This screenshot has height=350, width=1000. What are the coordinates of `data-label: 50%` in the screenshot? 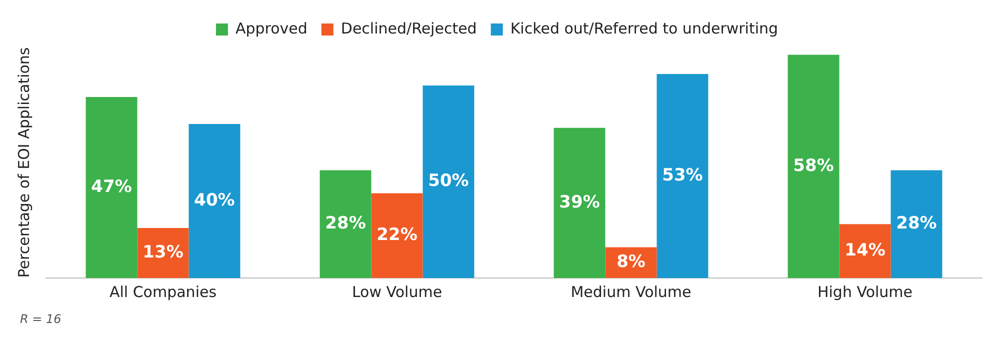 It's located at (448, 181).